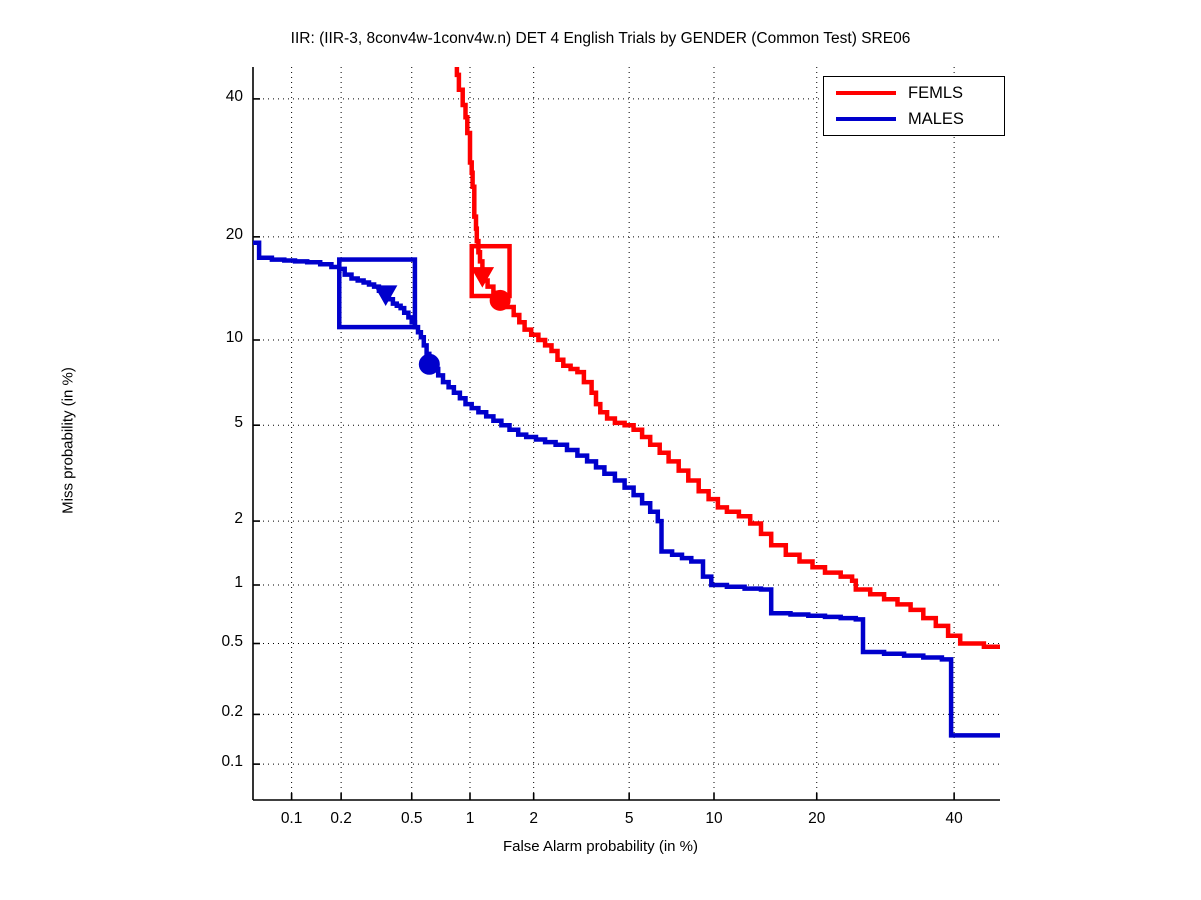 The height and width of the screenshot is (900, 1201). Describe the element at coordinates (232, 712) in the screenshot. I see `y-tick-label: 0.2` at that location.